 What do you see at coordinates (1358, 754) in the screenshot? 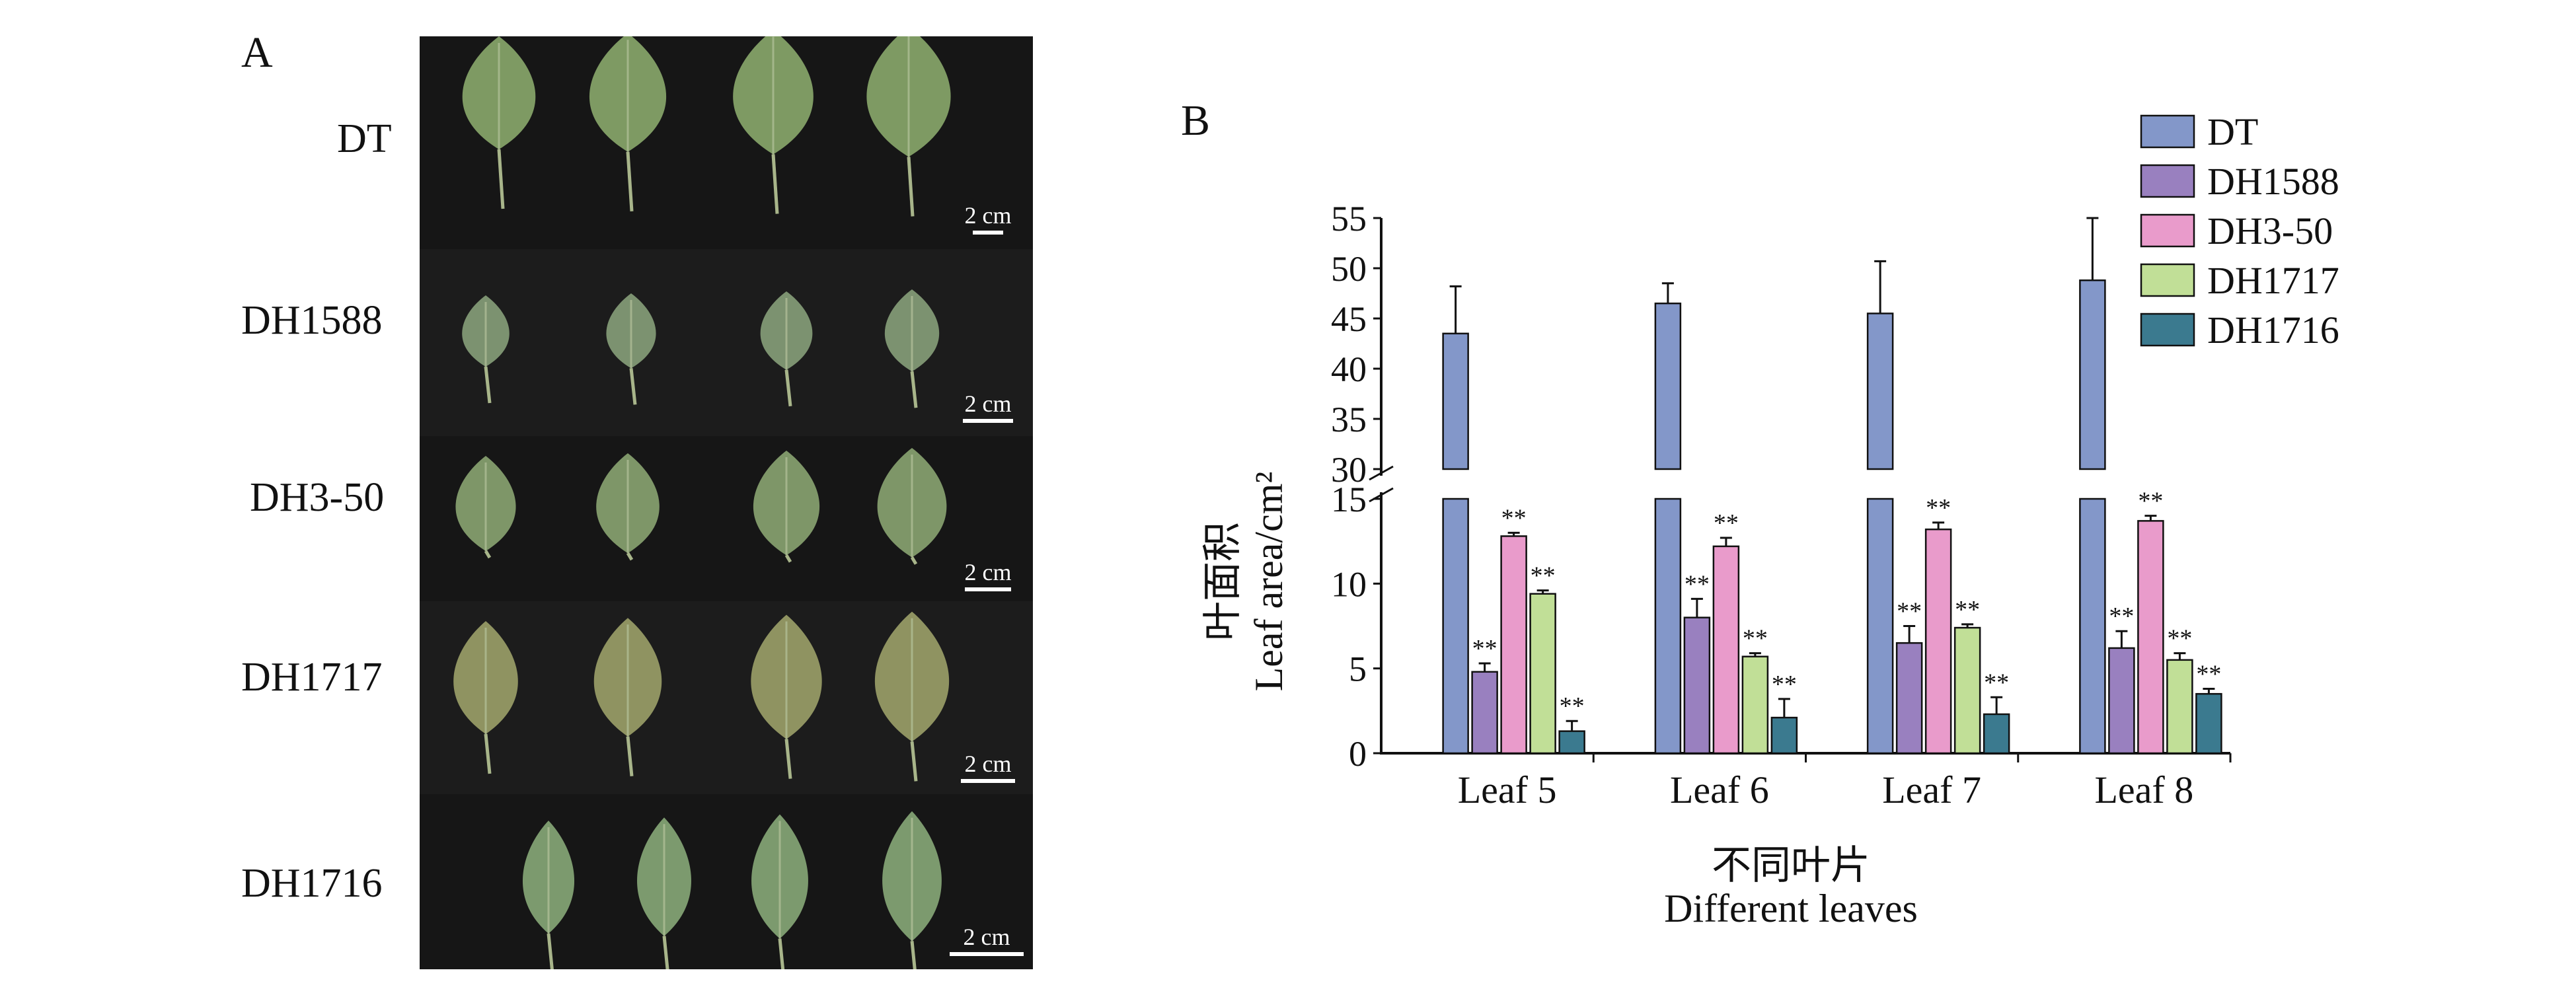
I see `y-tick-label: 0` at bounding box center [1358, 754].